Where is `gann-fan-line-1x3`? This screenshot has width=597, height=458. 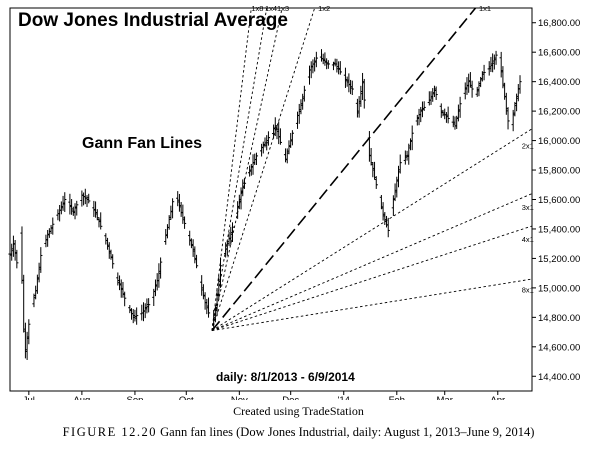
gann-fan-line-1x3 is located at coordinates (247, 169).